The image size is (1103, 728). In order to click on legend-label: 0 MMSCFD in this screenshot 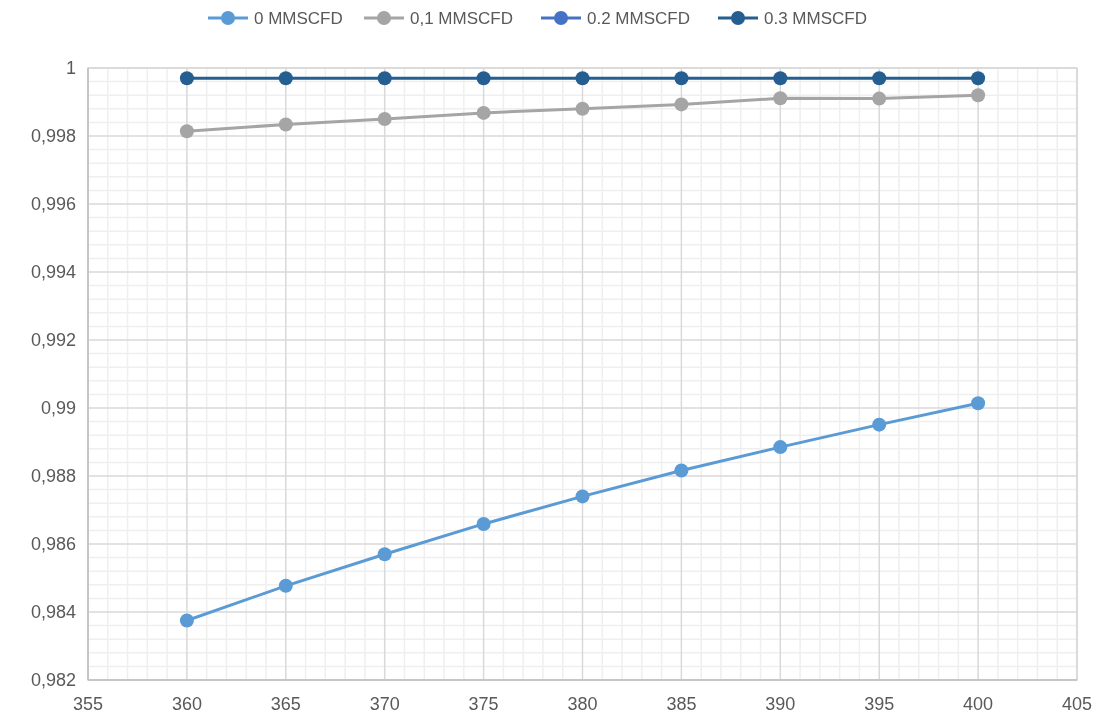, I will do `click(298, 18)`.